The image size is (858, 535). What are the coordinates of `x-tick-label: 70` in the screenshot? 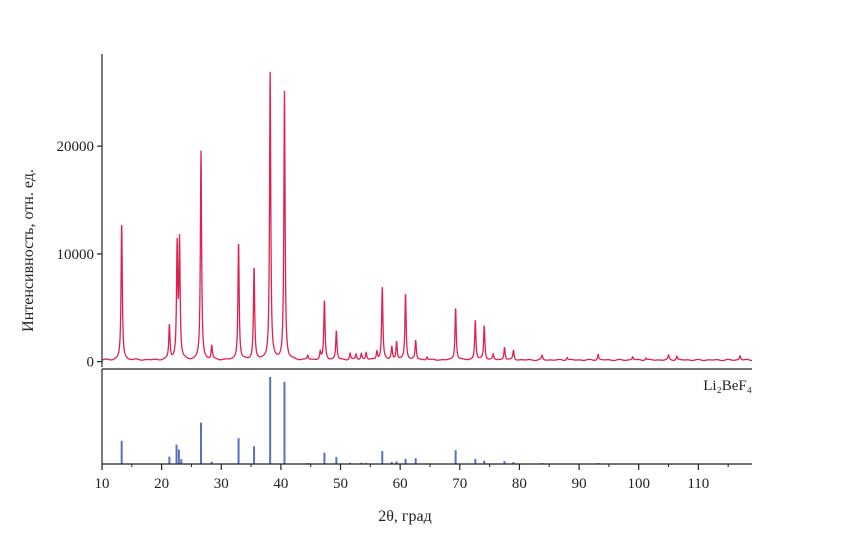 It's located at (459, 484).